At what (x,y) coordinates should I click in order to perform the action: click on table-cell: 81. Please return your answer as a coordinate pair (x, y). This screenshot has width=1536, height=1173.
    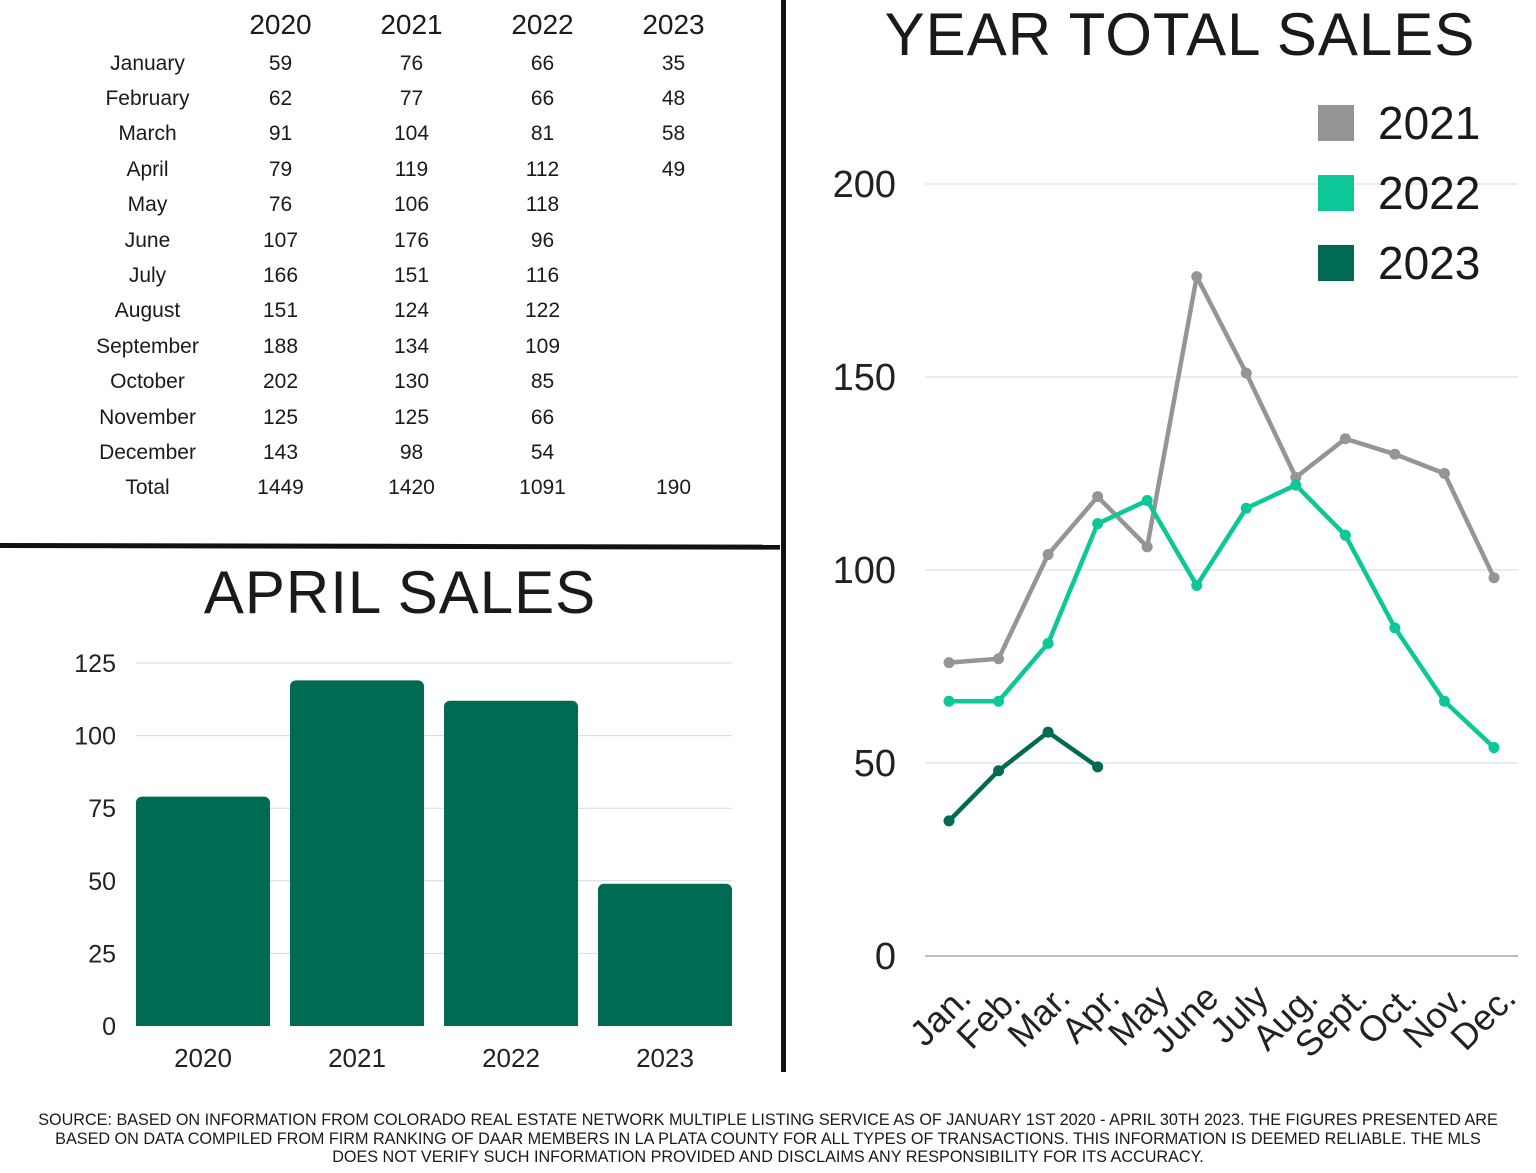
    Looking at the image, I should click on (542, 134).